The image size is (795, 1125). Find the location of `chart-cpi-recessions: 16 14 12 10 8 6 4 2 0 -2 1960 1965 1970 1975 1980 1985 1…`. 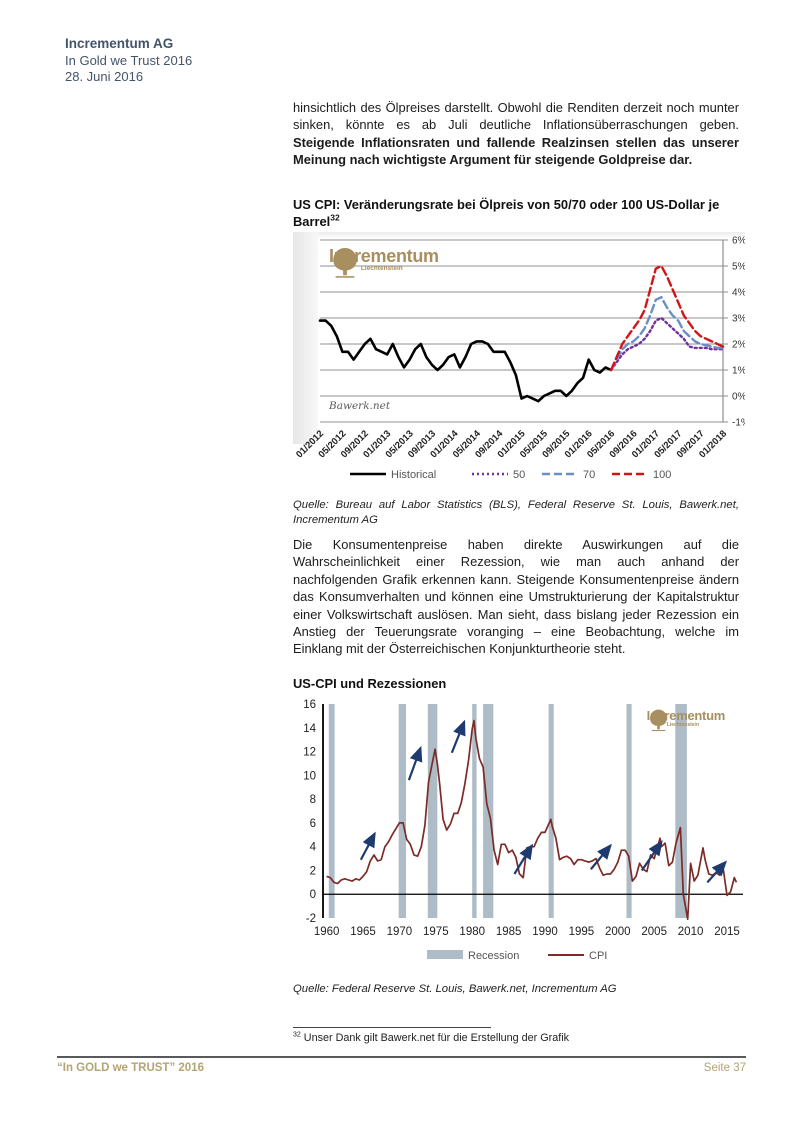

chart-cpi-recessions: 16 14 12 10 8 6 4 2 0 -2 1960 1965 1970 1975 1980 1985 1… is located at coordinates (519, 832).